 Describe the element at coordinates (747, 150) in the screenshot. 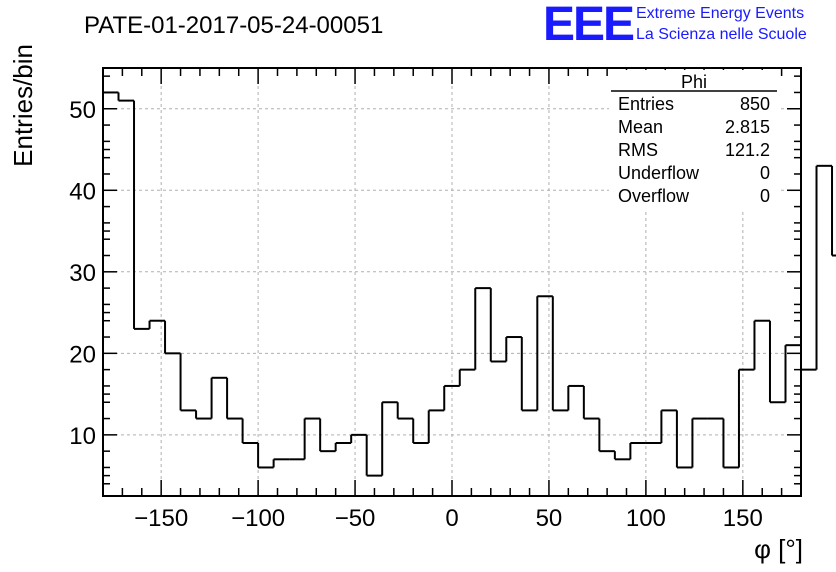

I see `stats-value-rms: 121.2` at that location.